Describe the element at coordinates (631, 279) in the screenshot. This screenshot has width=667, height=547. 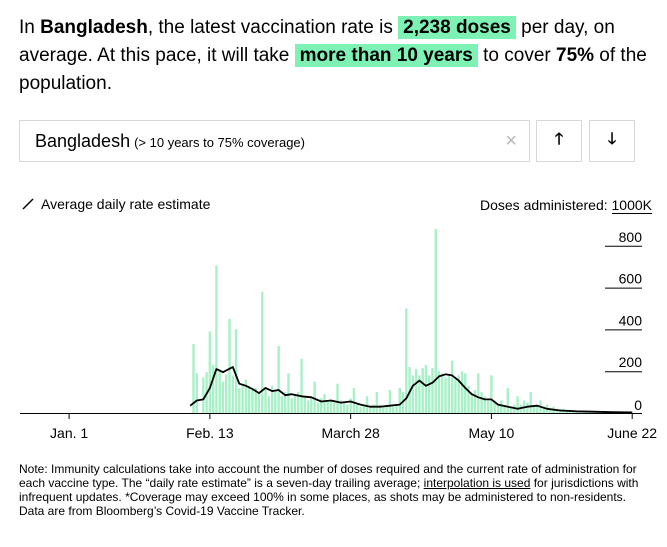
I see `y-tick-label: 600` at that location.